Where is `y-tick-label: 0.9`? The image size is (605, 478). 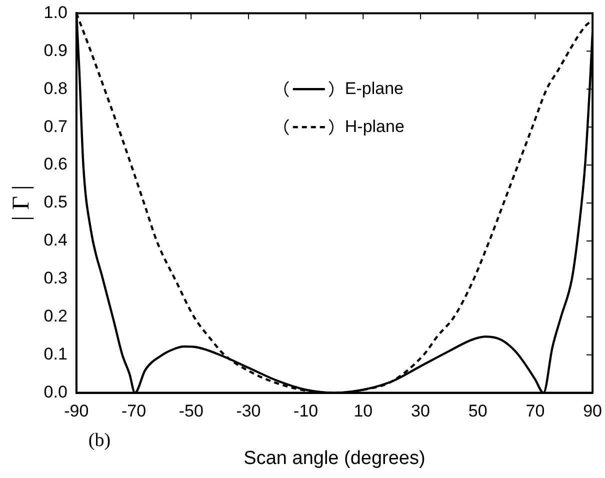
y-tick-label: 0.9 is located at coordinates (56, 50).